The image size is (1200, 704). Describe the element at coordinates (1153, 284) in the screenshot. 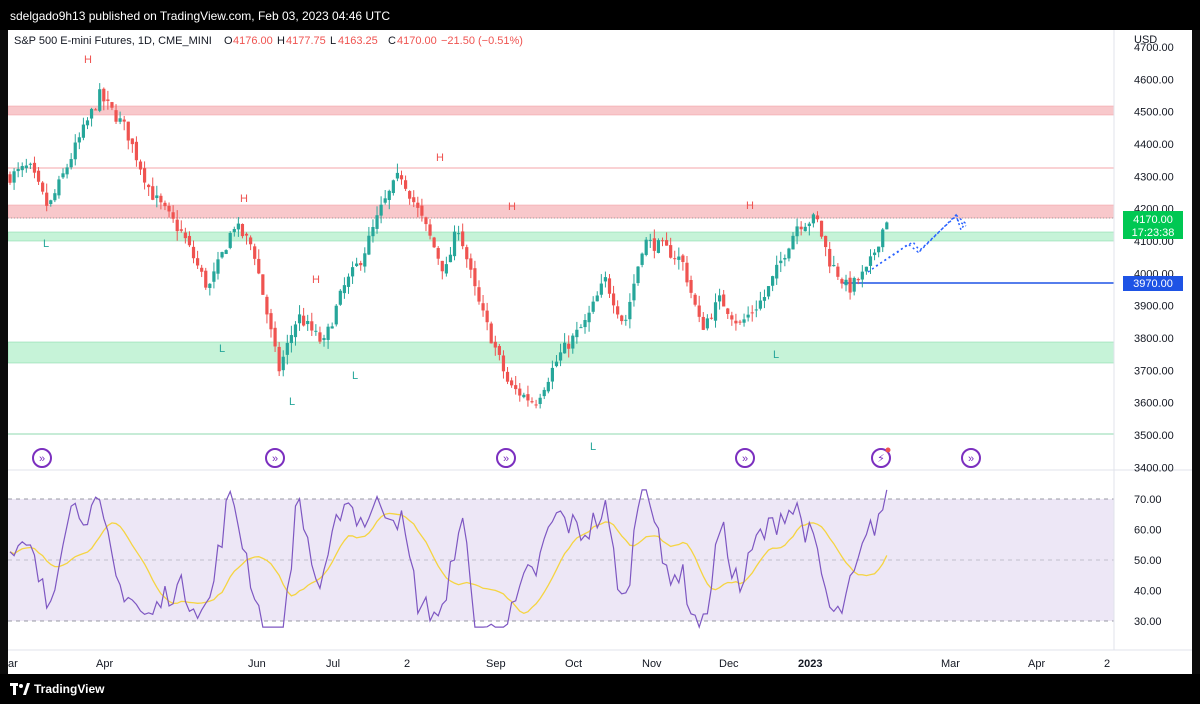

I see `svg-text: 3970.00` at that location.